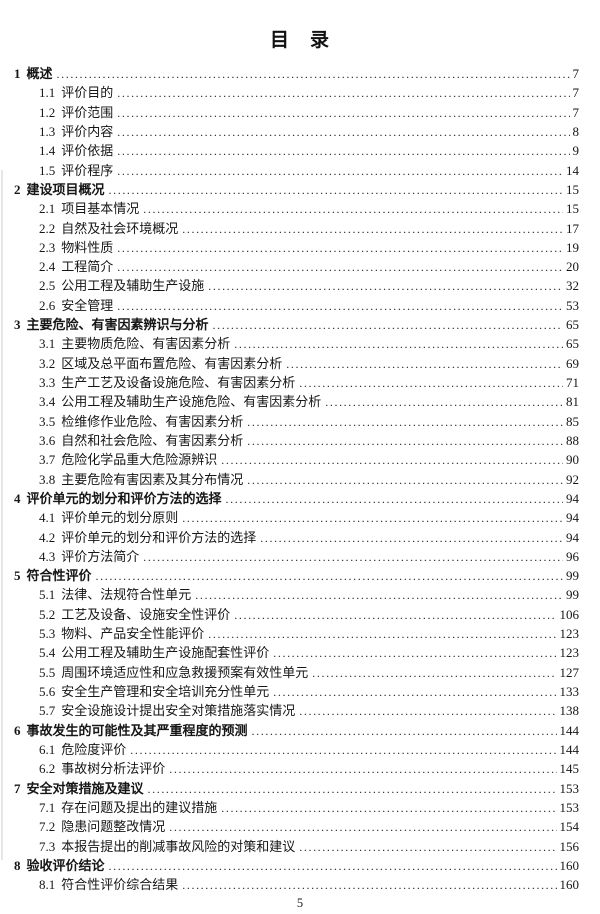  What do you see at coordinates (296, 884) in the screenshot?
I see `toc-entry: 8.1 符合性评价综合结果 160` at bounding box center [296, 884].